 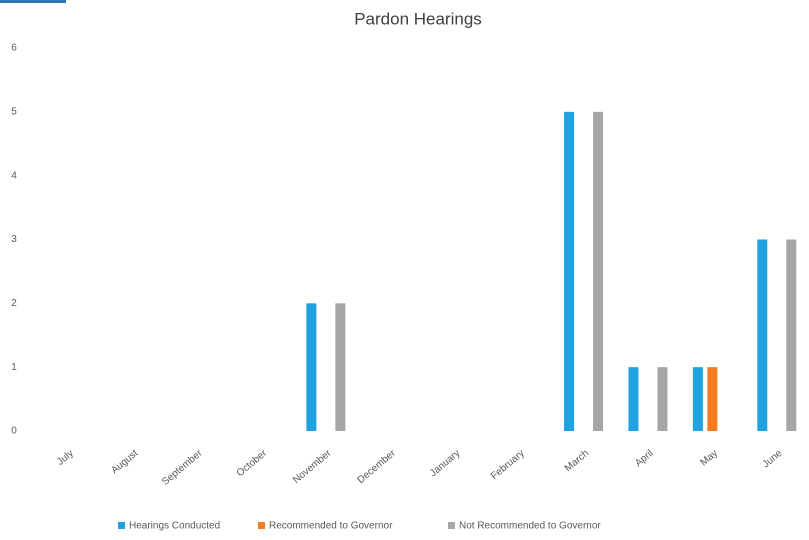 What do you see at coordinates (312, 466) in the screenshot?
I see `x-tick-label: November` at bounding box center [312, 466].